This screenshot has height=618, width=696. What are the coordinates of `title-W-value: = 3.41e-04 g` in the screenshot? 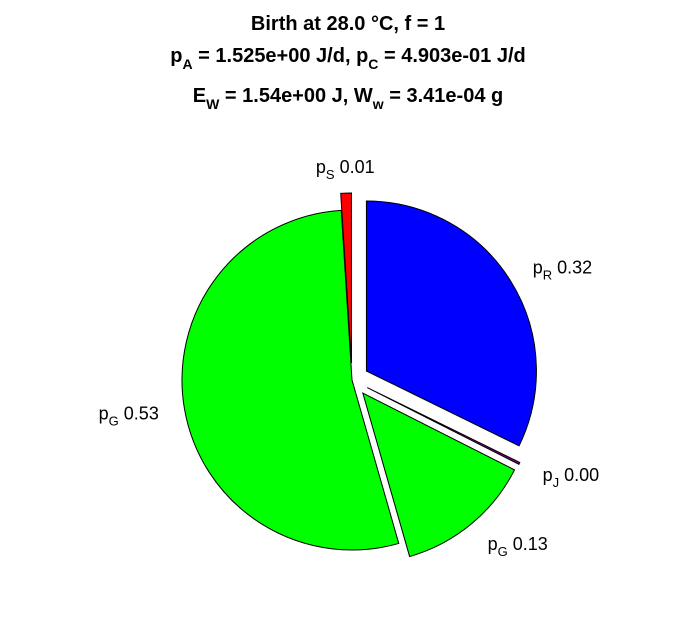 It's located at (443, 96).